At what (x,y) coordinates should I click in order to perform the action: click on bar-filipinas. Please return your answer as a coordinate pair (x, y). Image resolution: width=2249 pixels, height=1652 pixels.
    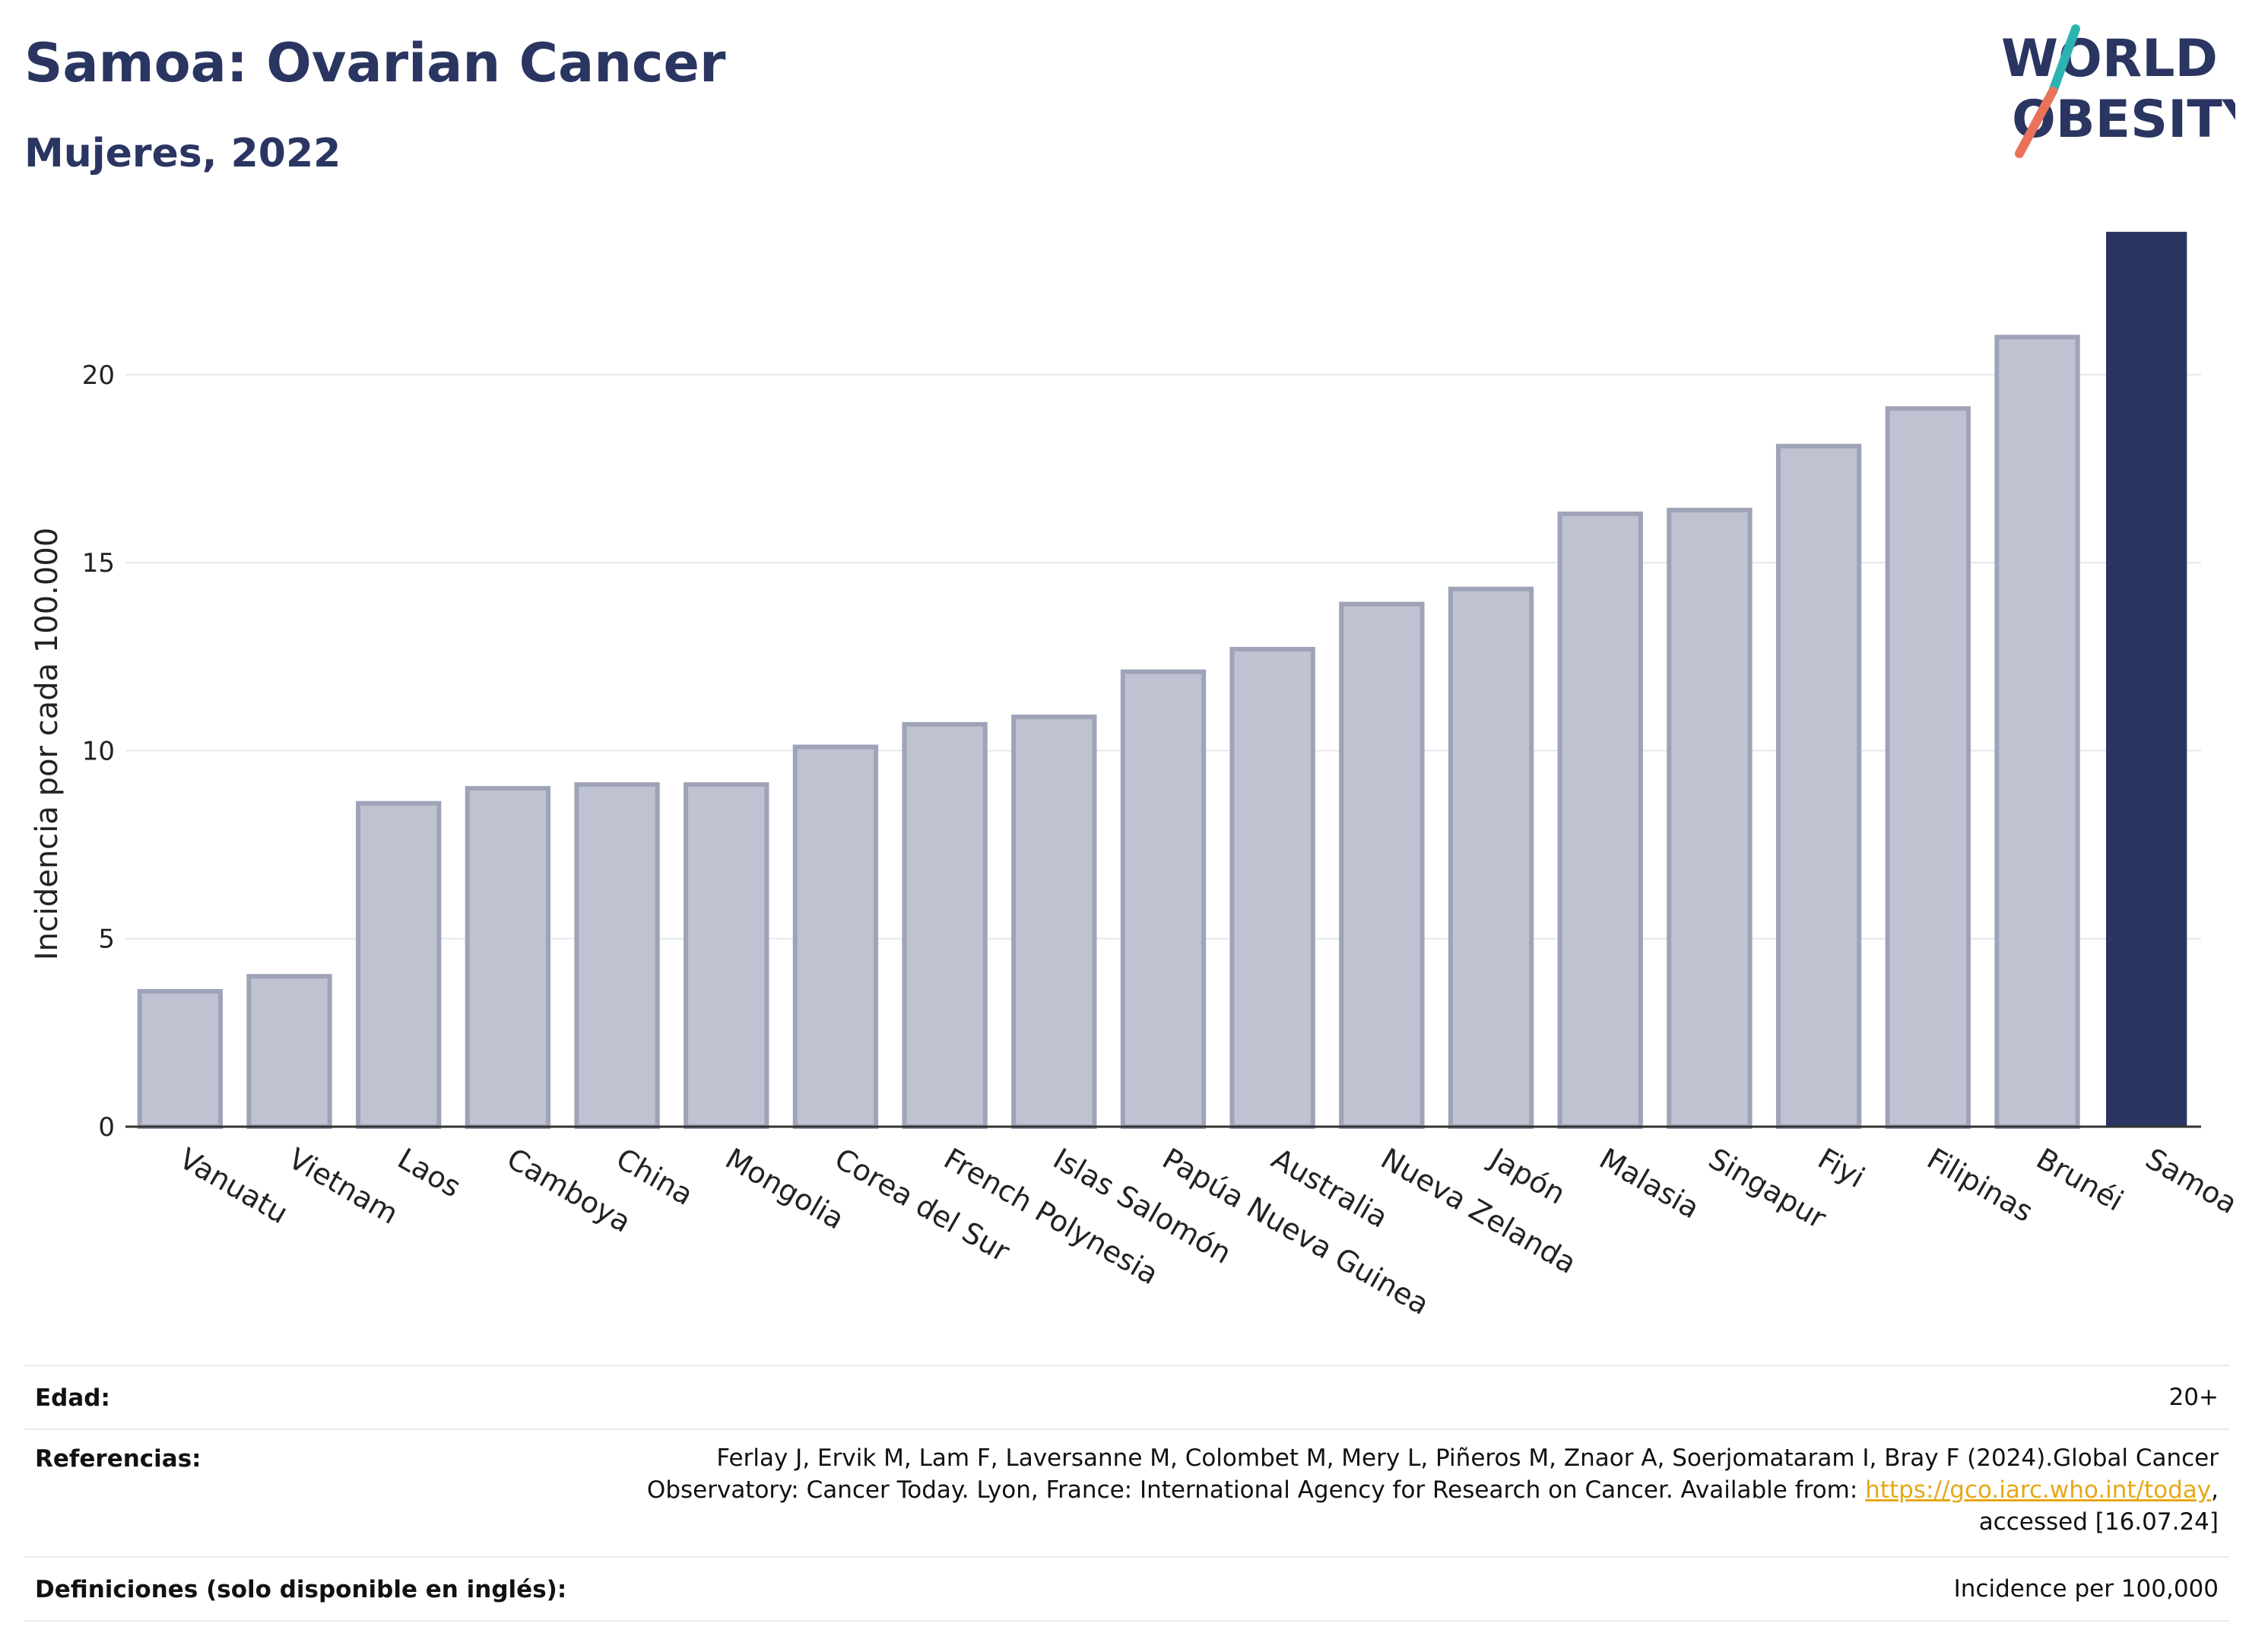
    Looking at the image, I should click on (1928, 767).